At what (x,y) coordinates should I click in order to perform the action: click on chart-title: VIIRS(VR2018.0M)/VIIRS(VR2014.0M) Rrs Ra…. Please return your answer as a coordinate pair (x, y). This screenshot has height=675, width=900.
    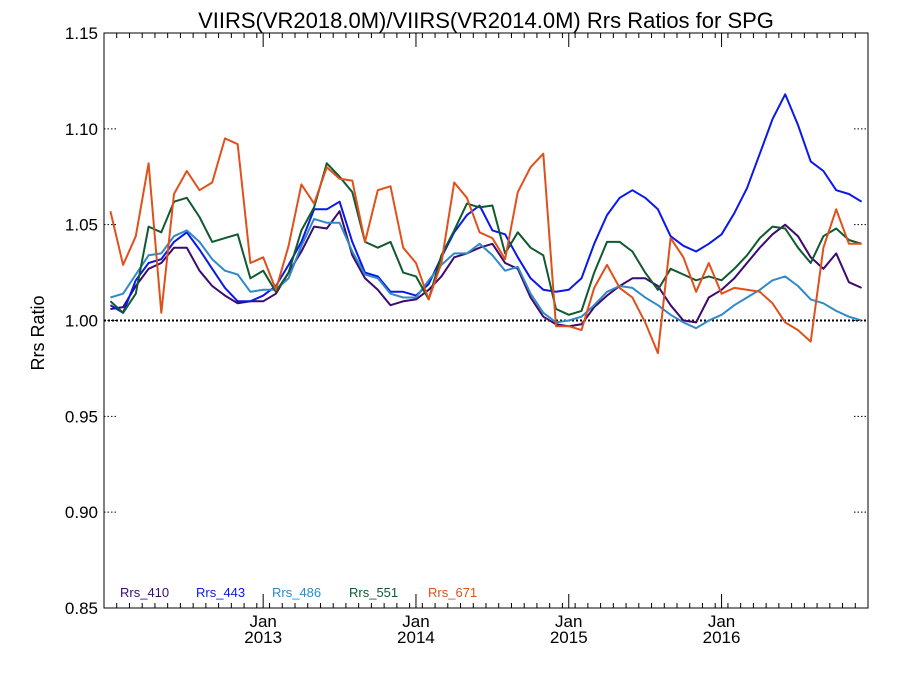
    Looking at the image, I should click on (486, 20).